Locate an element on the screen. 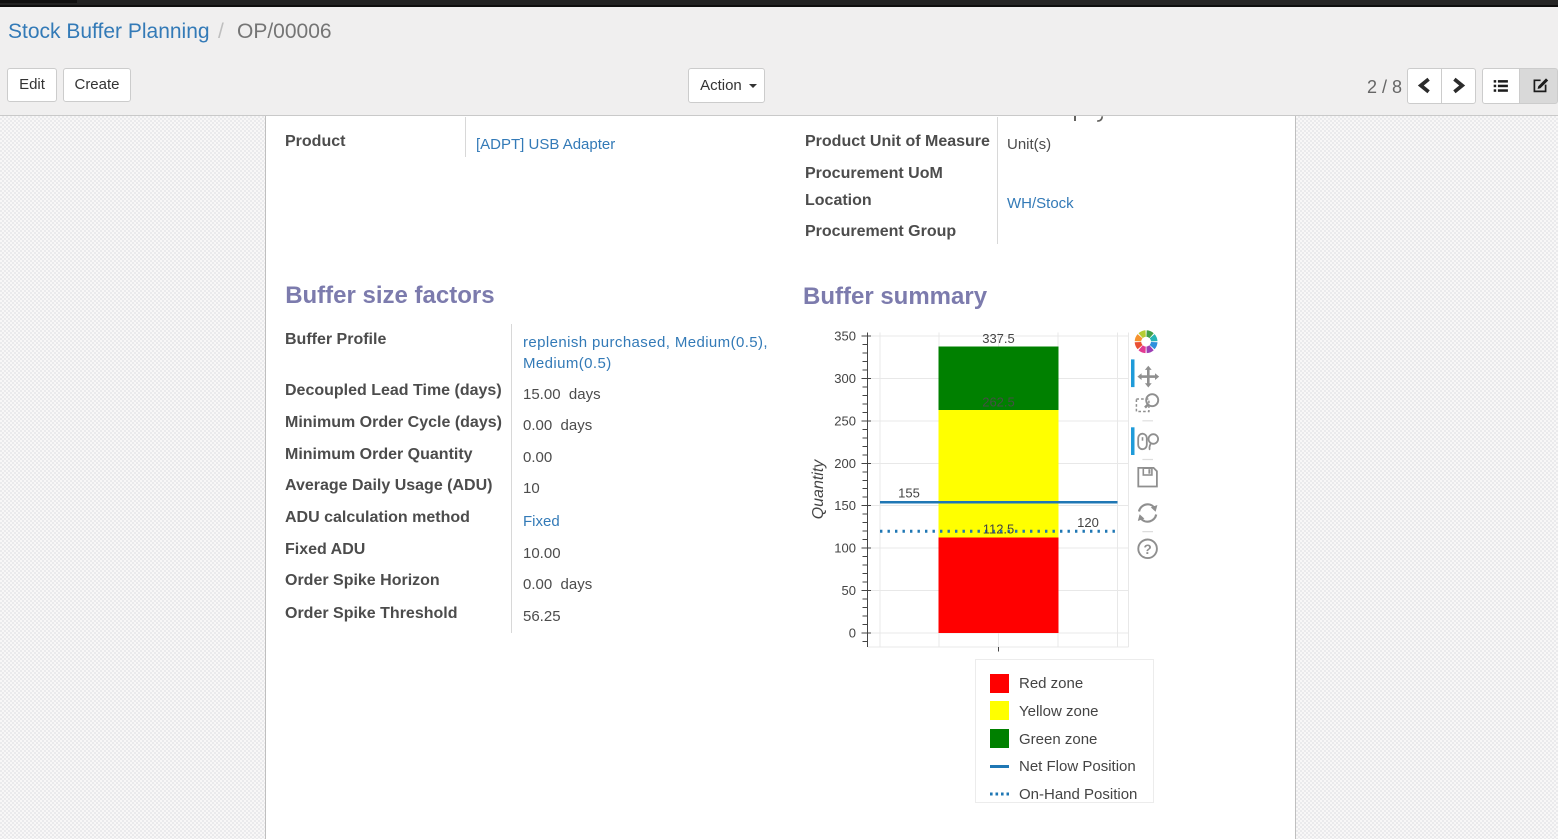  svg-text: 120 is located at coordinates (1088, 522).